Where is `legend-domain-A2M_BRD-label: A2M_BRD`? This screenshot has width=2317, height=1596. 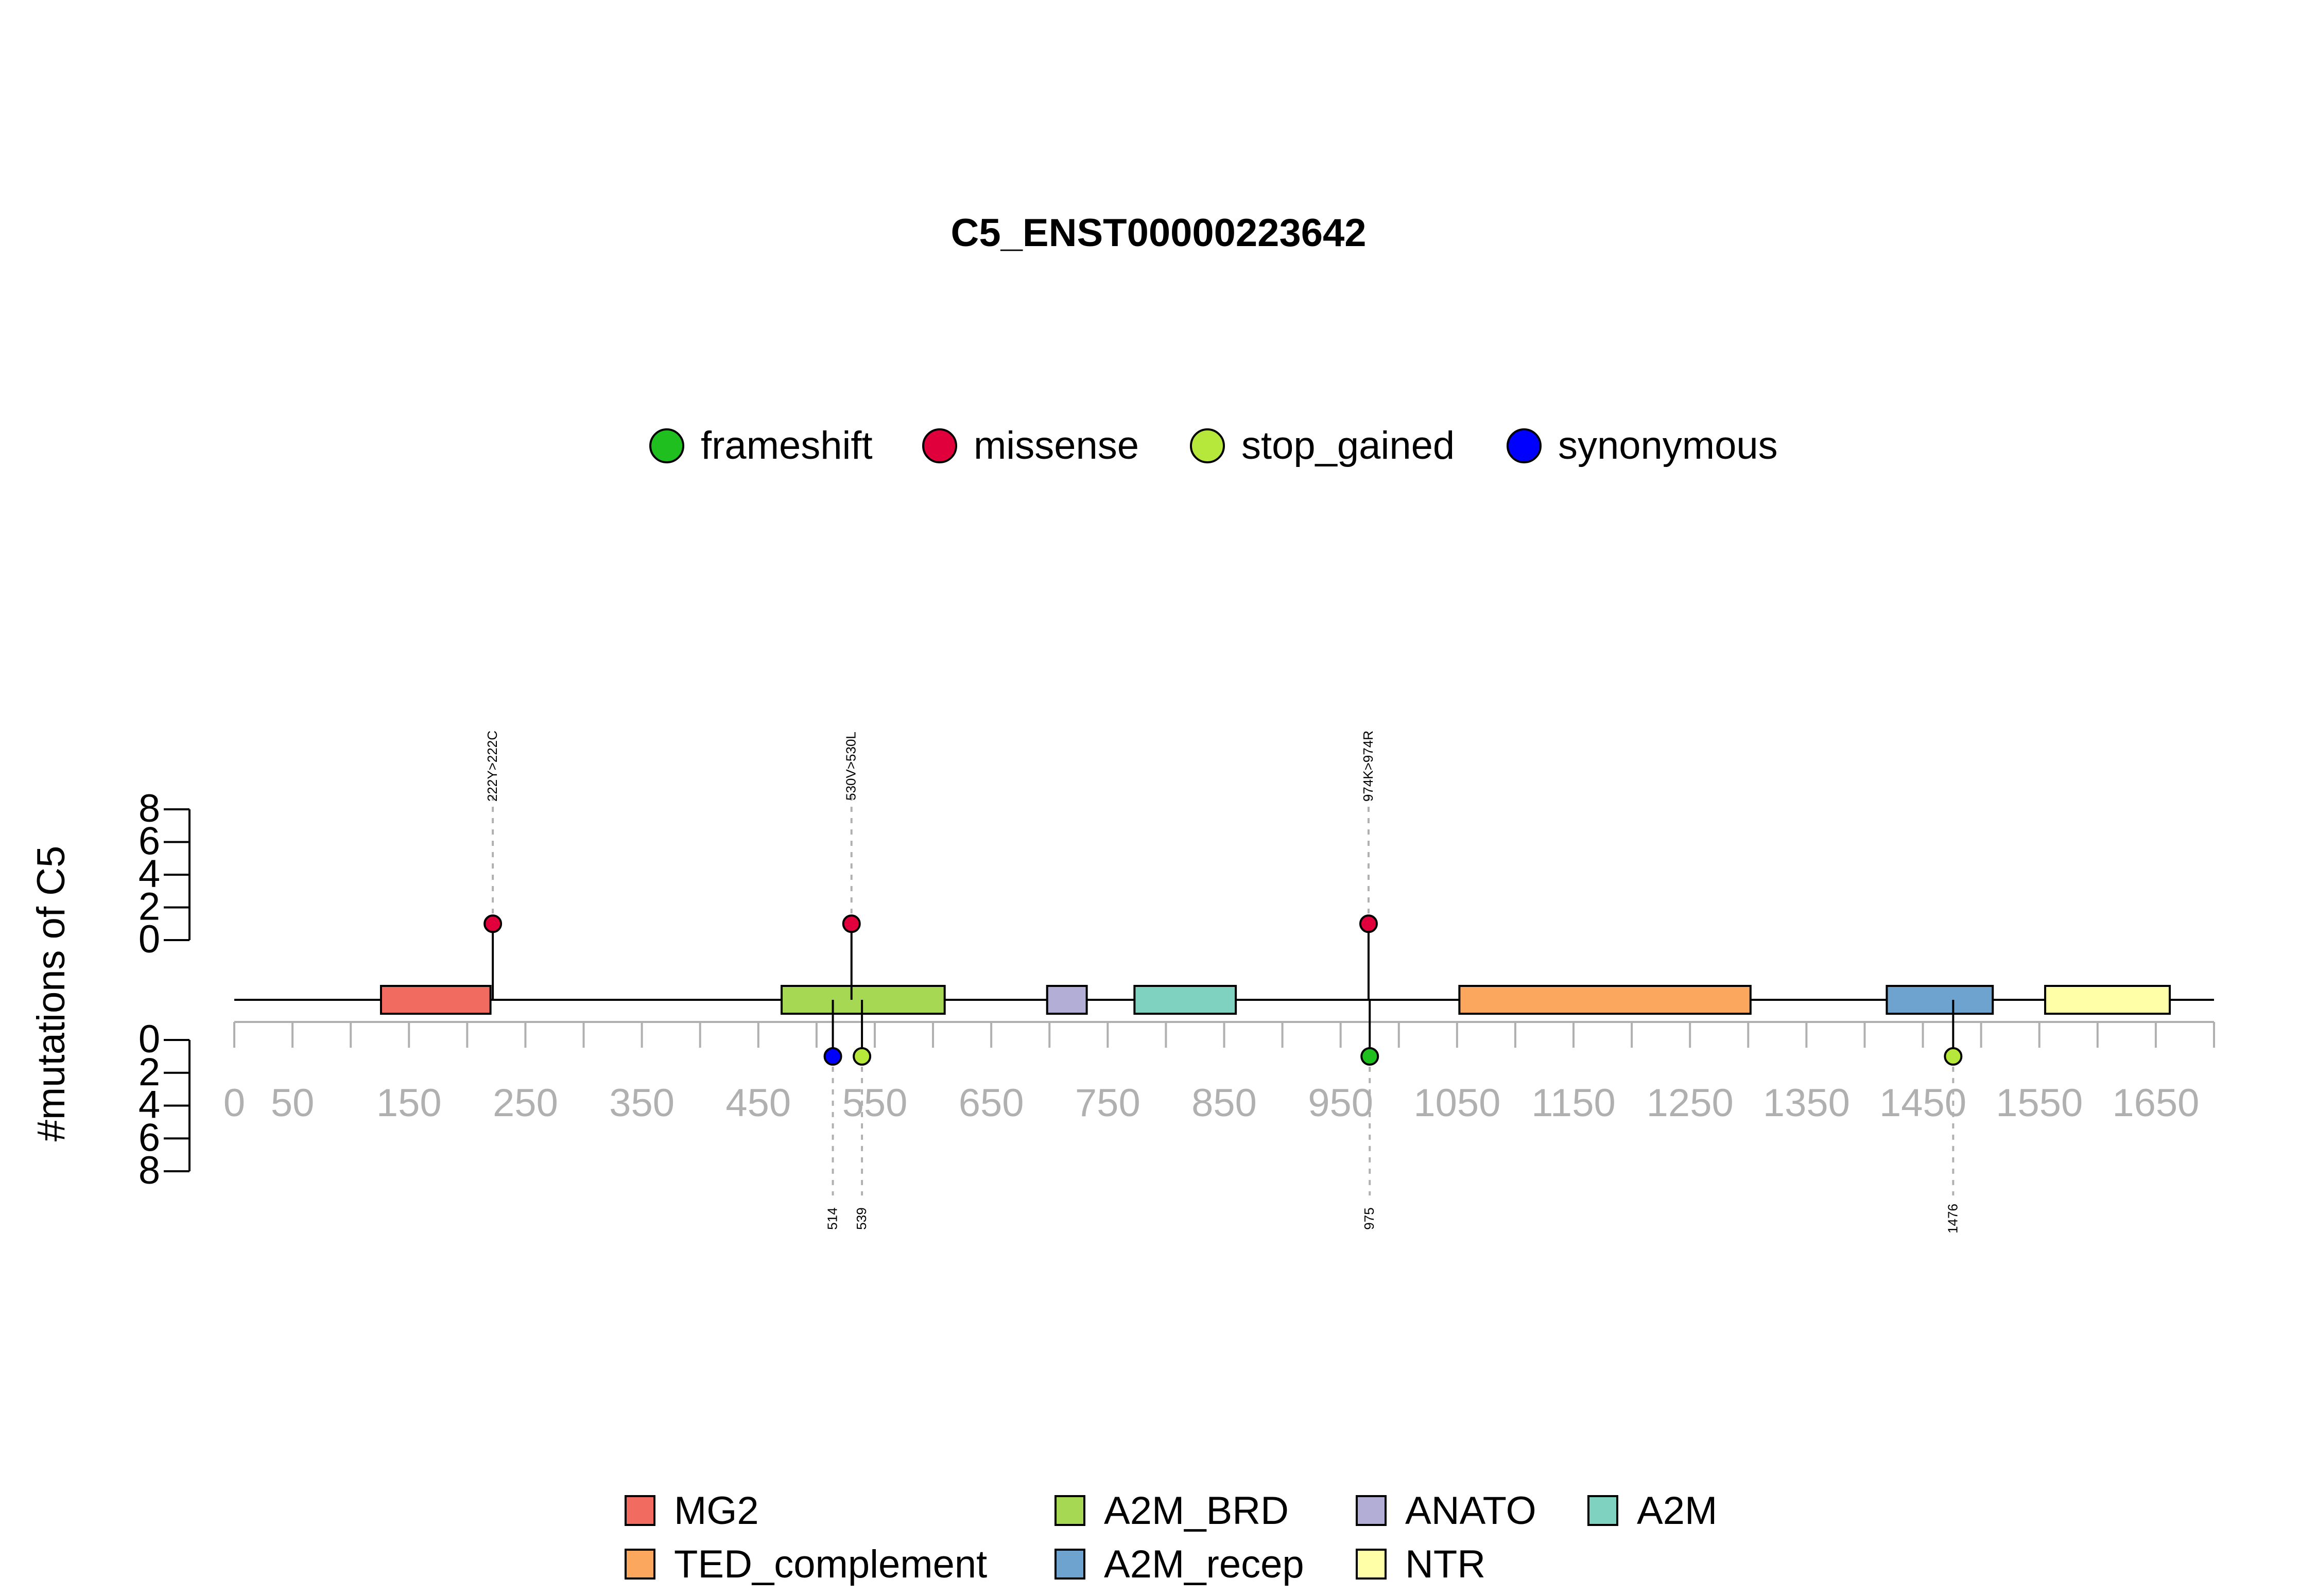 legend-domain-A2M_BRD-label: A2M_BRD is located at coordinates (1196, 1511).